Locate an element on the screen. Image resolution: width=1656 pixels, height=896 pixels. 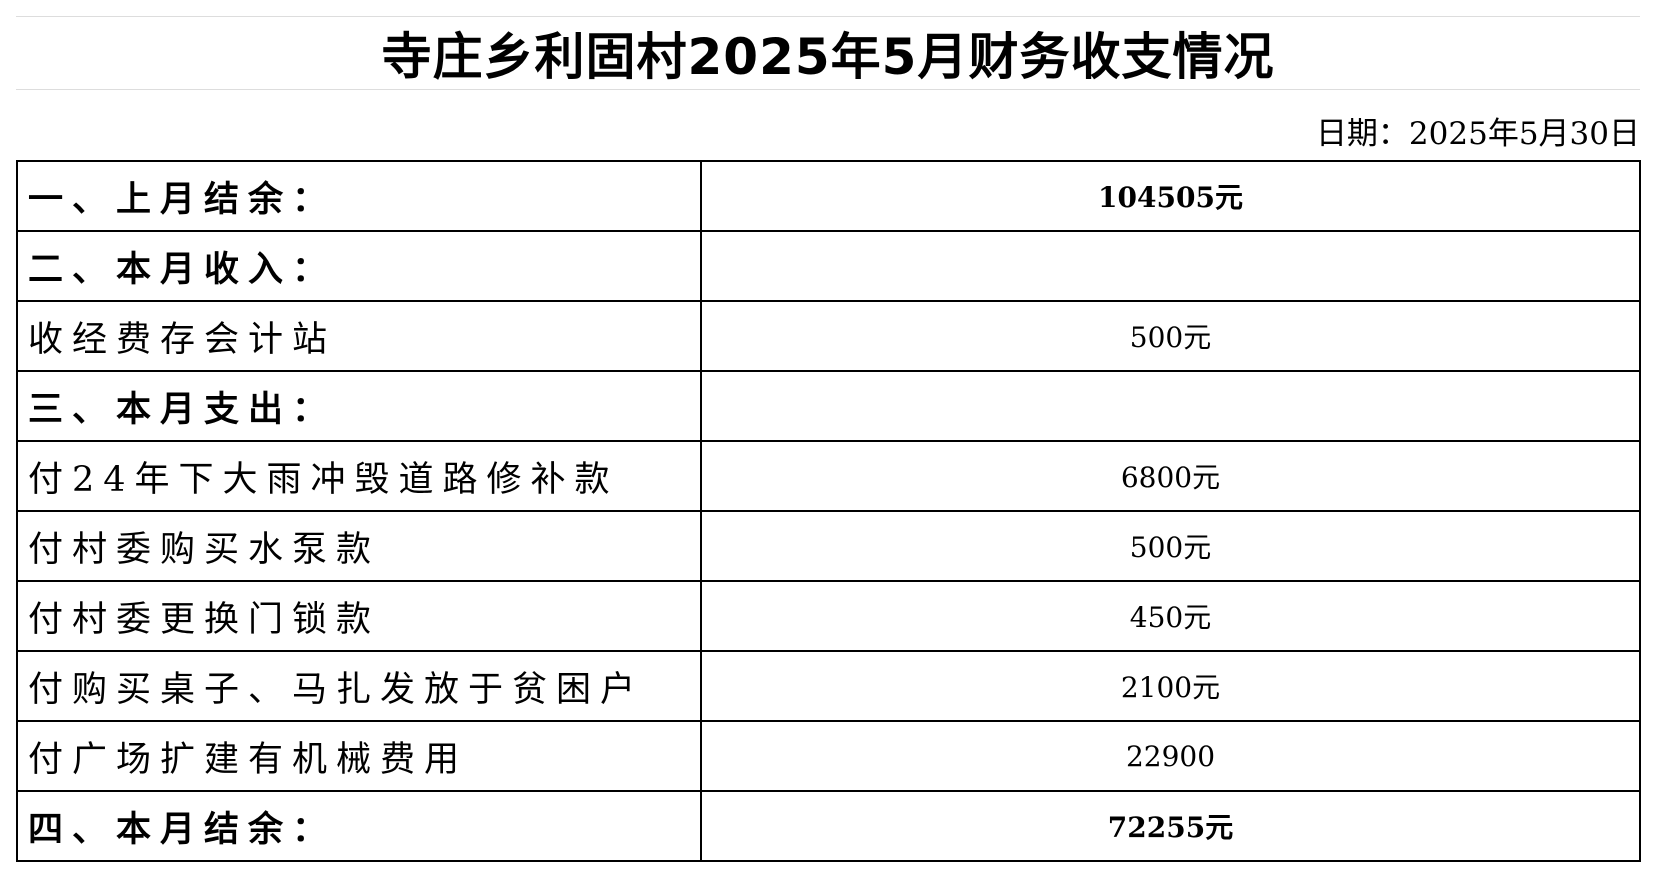
amount-cell: 104505元 is located at coordinates (1170, 196).